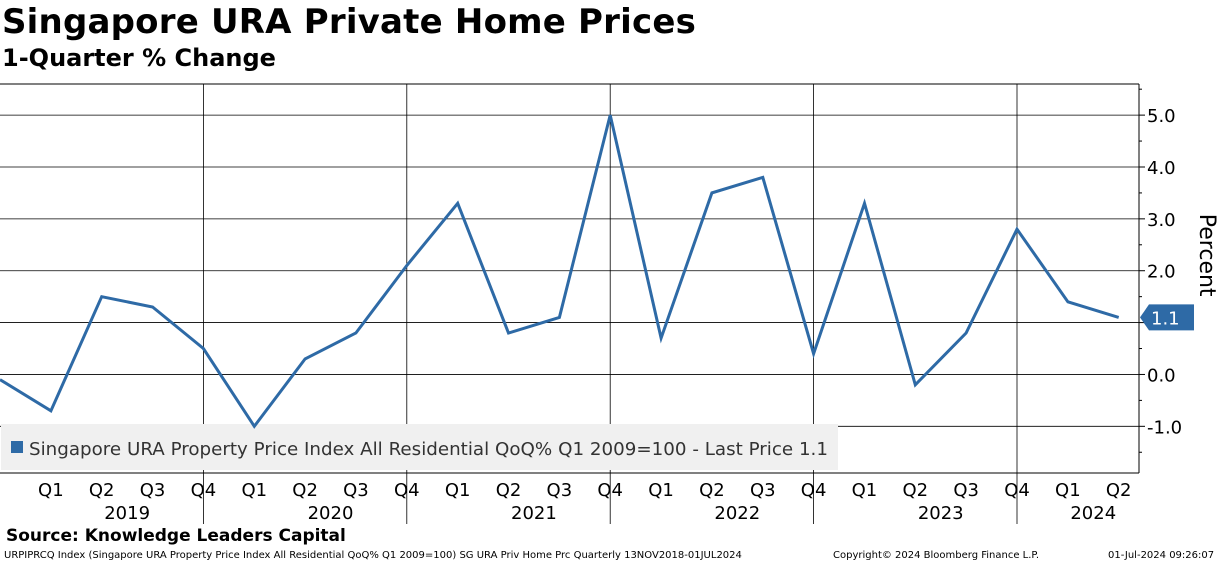  Describe the element at coordinates (139, 58) in the screenshot. I see `chart-subtitle: 1-Quarter % Change` at that location.